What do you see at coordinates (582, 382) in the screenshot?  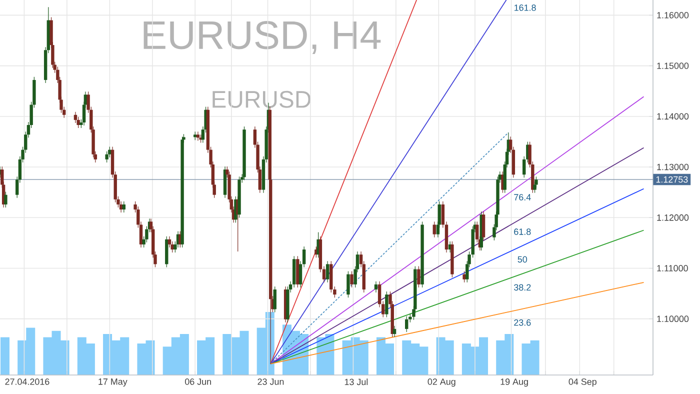 I see `x-tick-label: 04 Sep` at bounding box center [582, 382].